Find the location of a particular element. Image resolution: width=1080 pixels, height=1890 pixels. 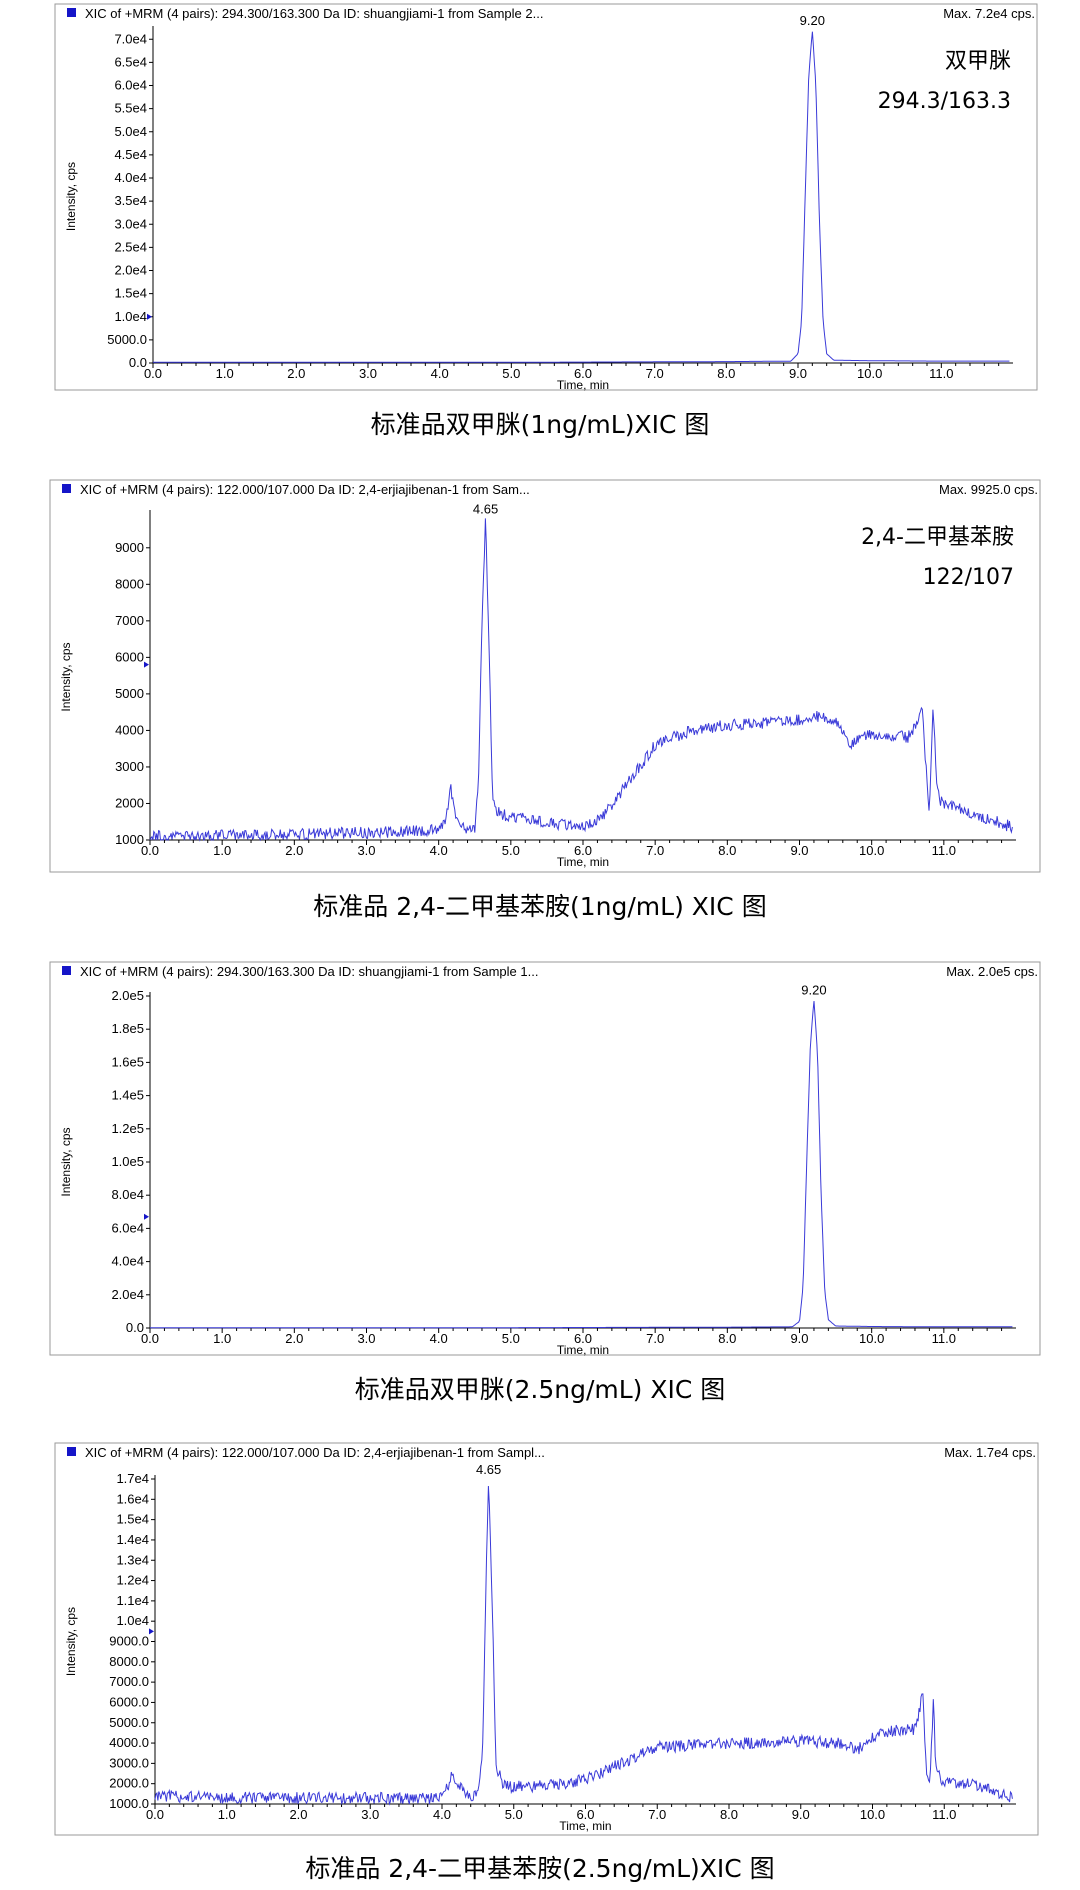

y-tick-label: 3000.0 is located at coordinates (129, 1762).